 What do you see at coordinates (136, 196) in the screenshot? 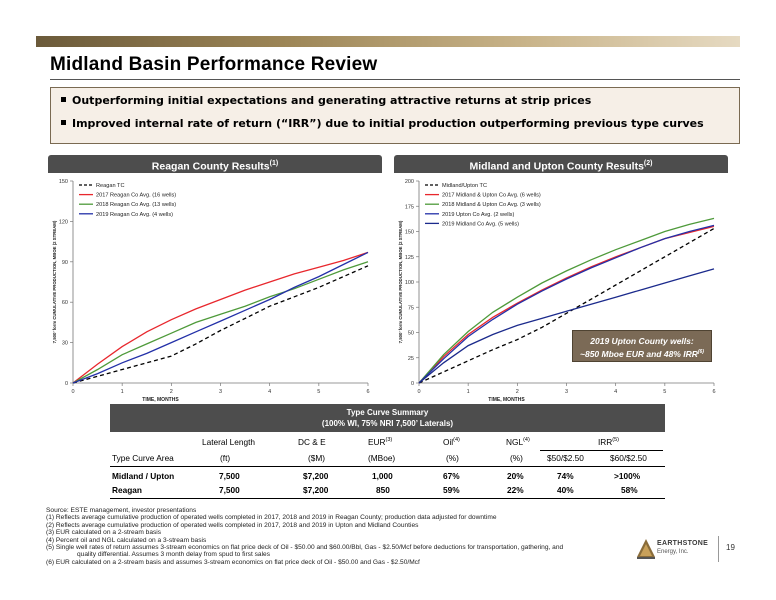
I see `legend-entry: 2017 Reagan Co Avg. (16 wells)` at bounding box center [136, 196].